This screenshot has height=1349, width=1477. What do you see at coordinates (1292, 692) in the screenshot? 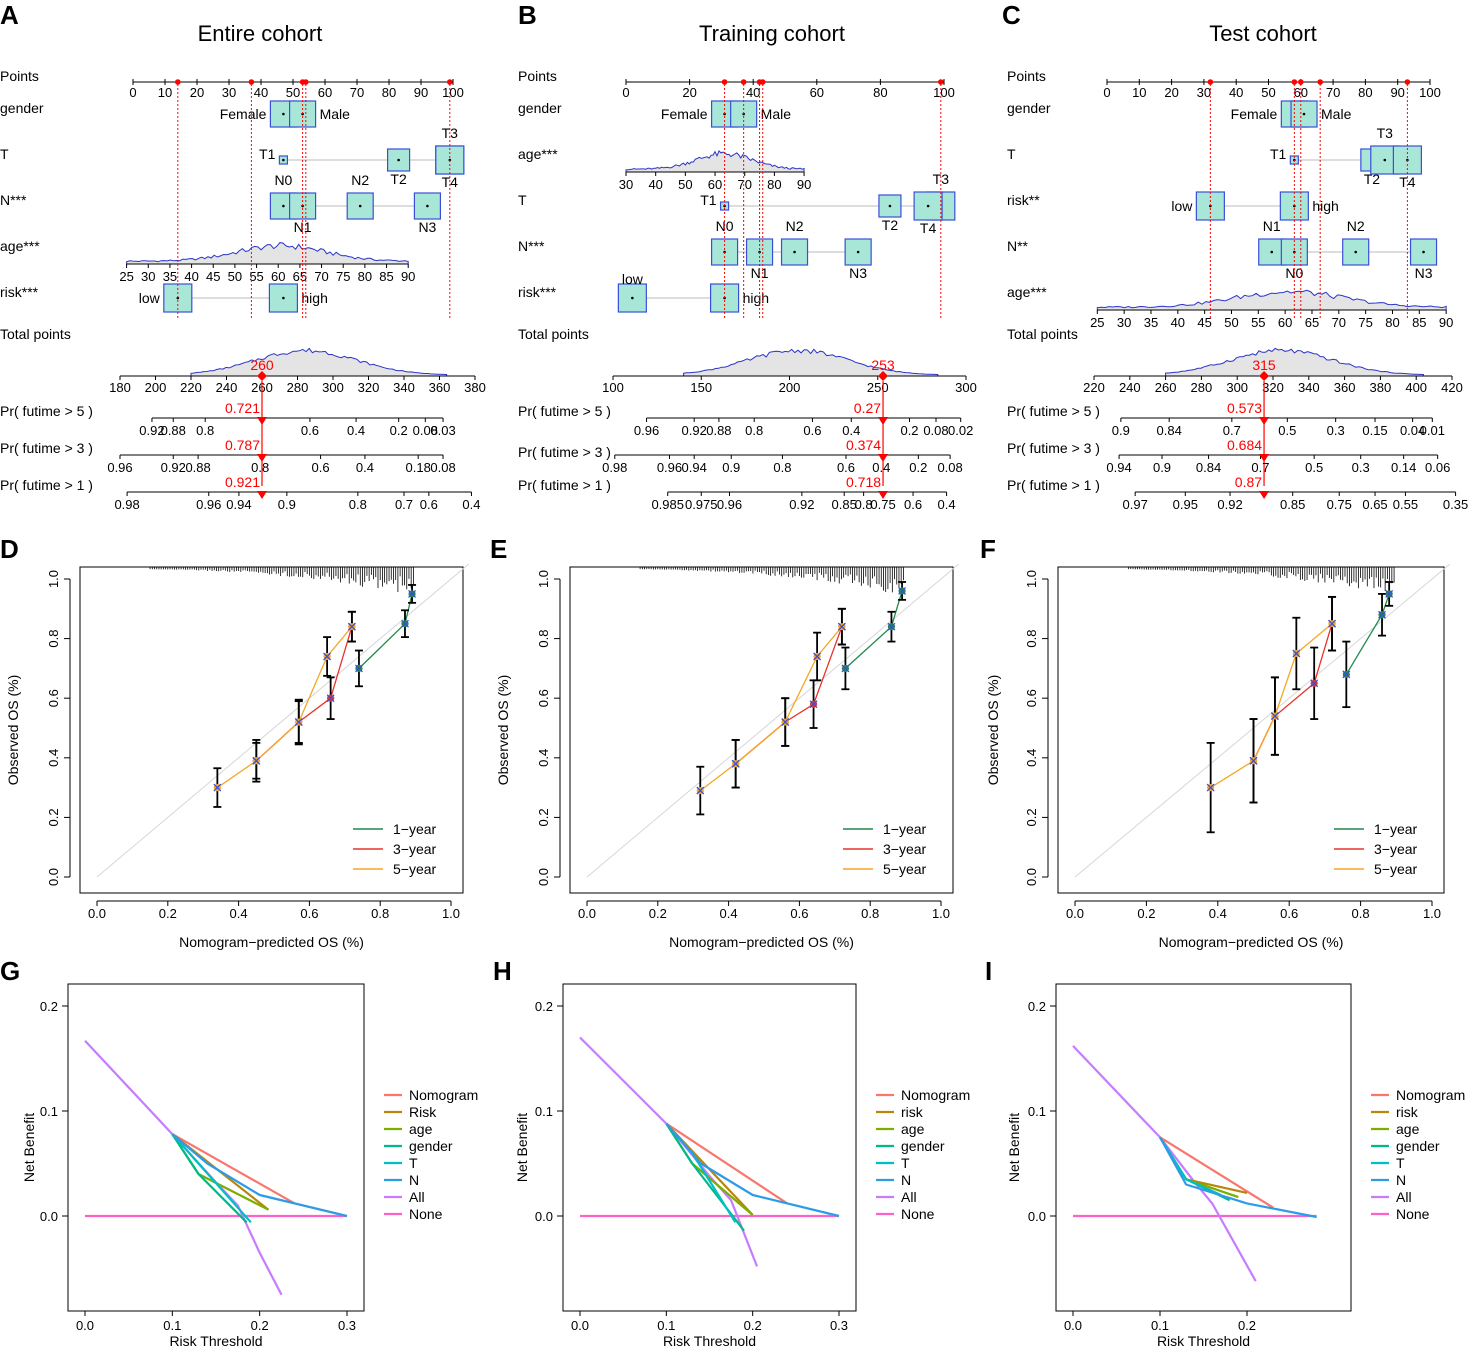
I see `calibration-line` at bounding box center [1292, 692].